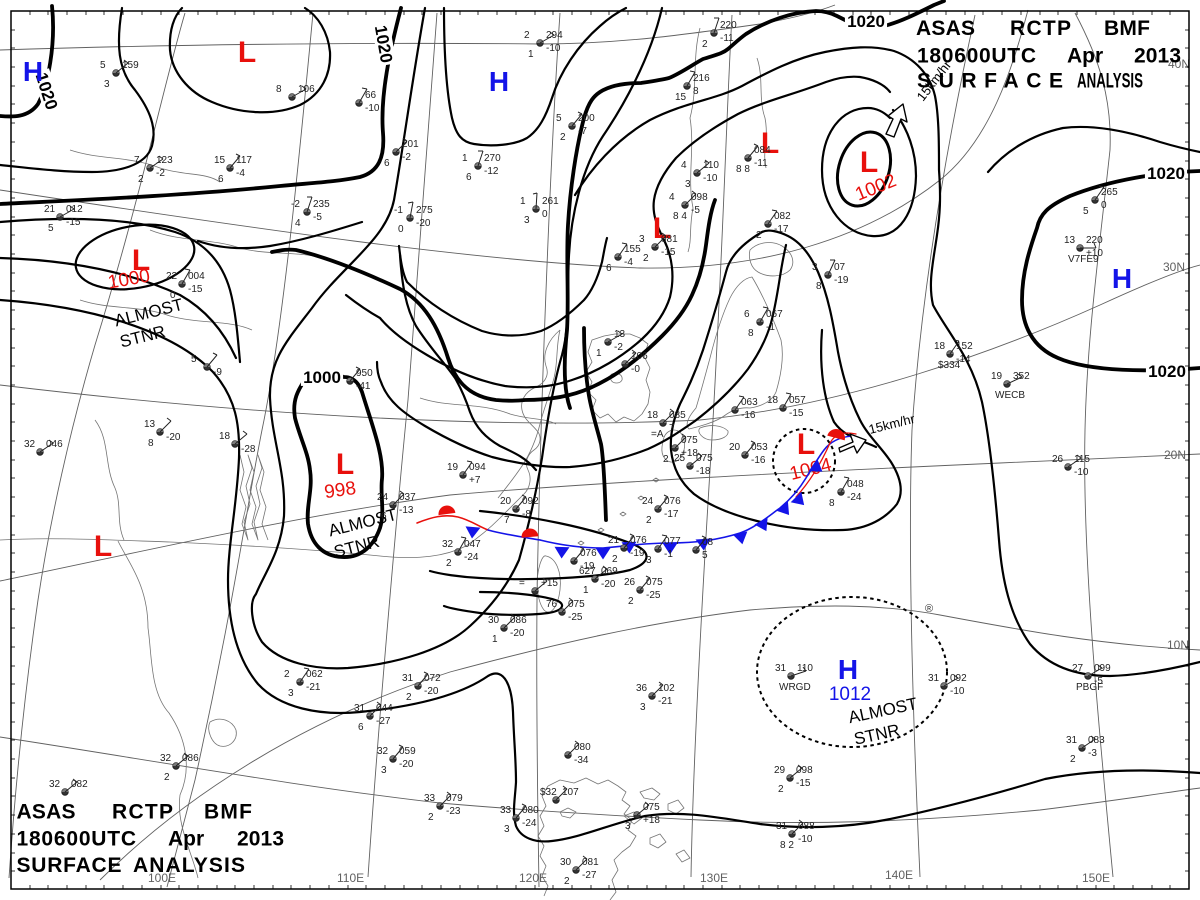  I want to click on svg-text: -21, so click(665, 701).